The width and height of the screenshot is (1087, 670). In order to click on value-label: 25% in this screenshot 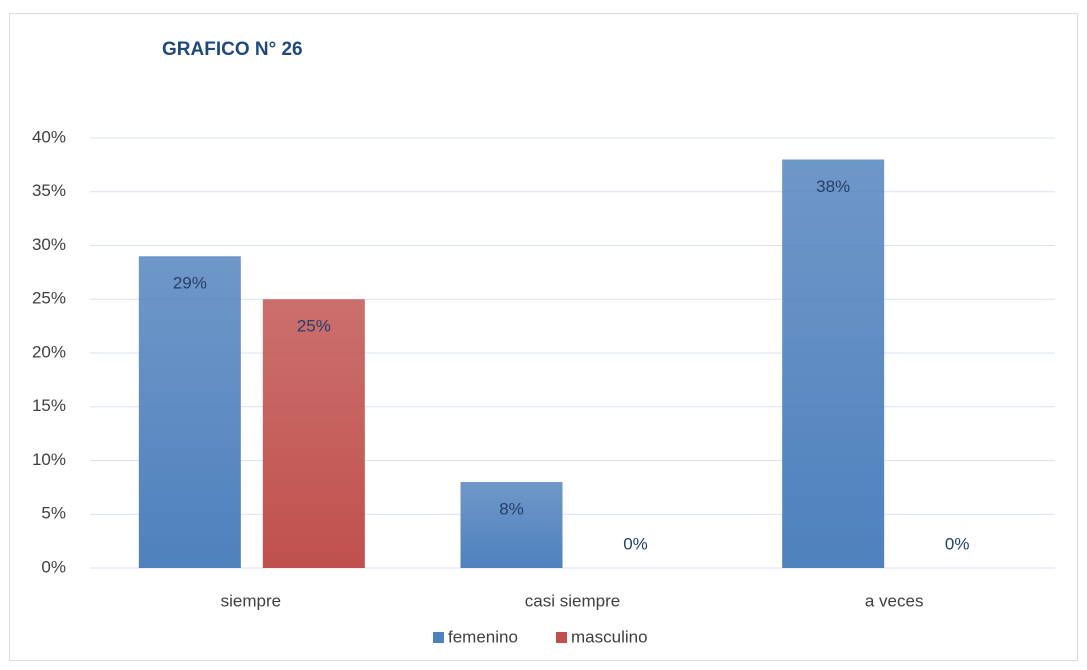, I will do `click(314, 326)`.